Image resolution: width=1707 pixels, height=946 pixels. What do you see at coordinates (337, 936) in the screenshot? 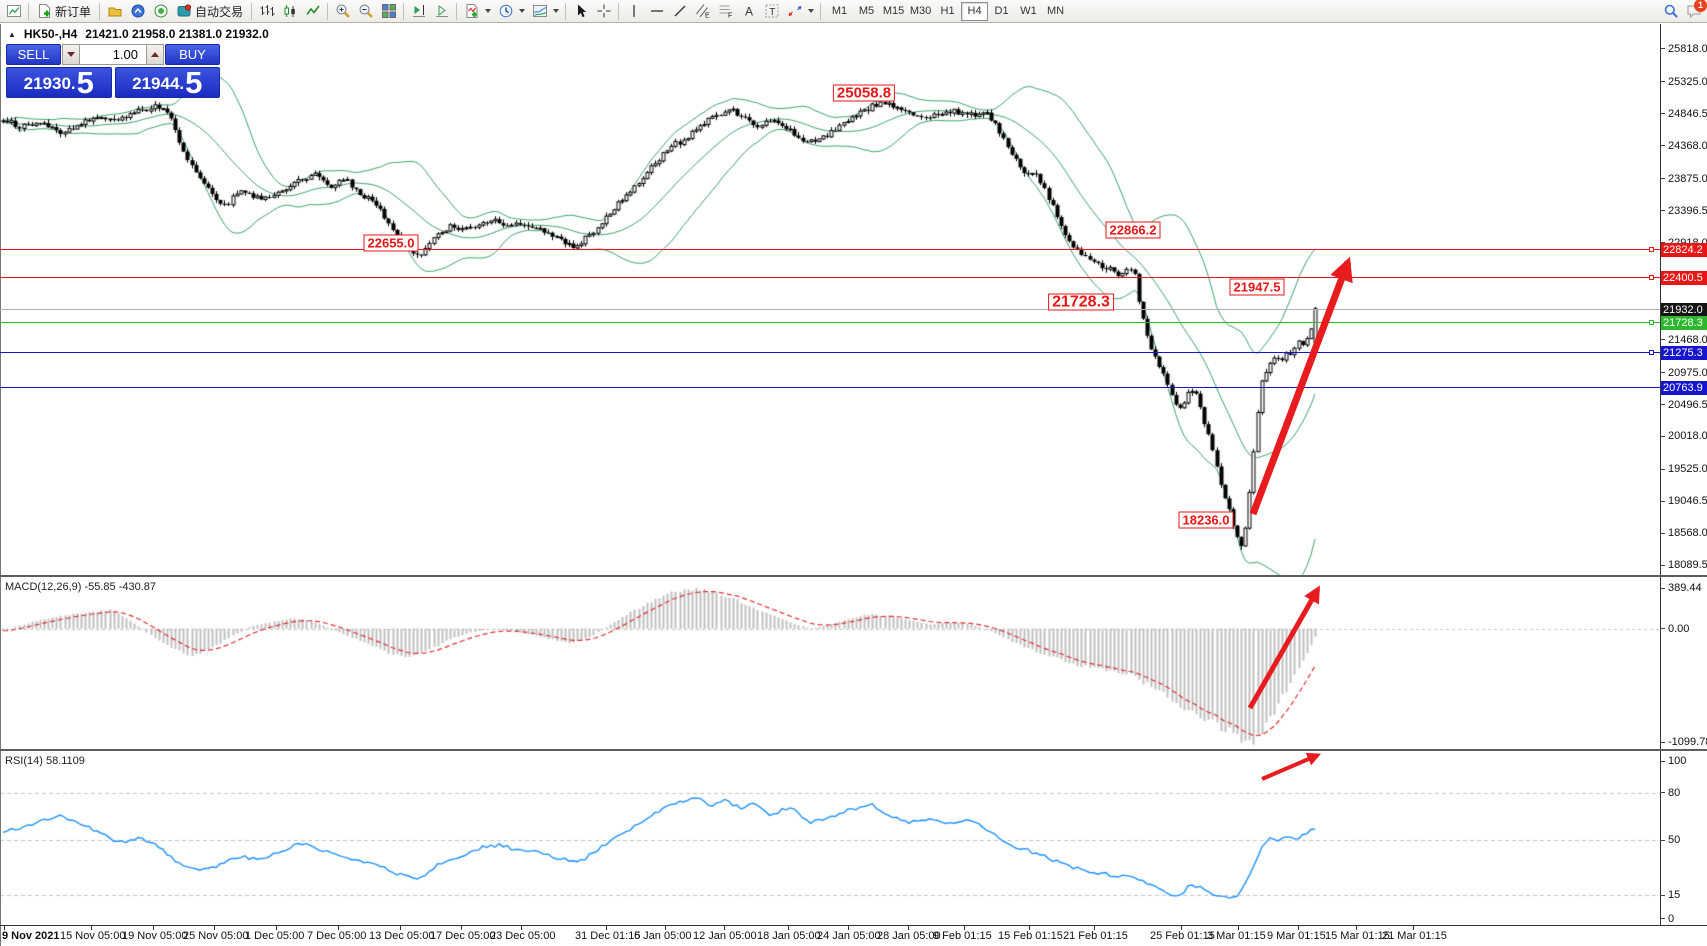
I see `time-label: 7 Dec 05:00` at bounding box center [337, 936].